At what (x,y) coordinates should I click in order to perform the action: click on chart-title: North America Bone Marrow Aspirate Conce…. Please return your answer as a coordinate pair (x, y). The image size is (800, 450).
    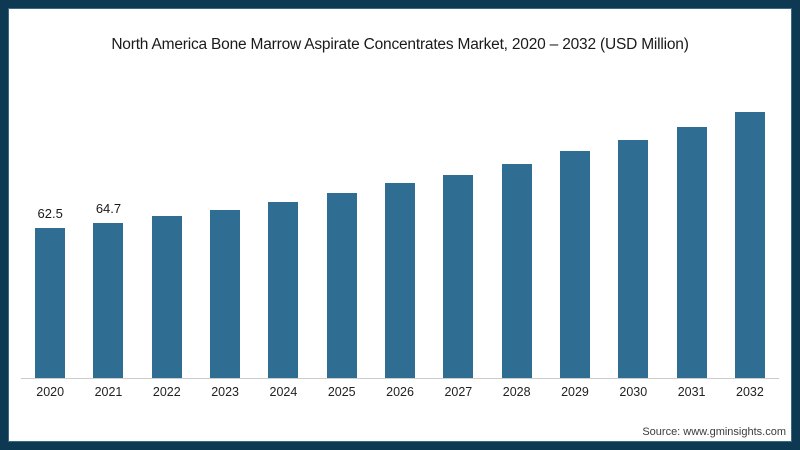
    Looking at the image, I should click on (400, 44).